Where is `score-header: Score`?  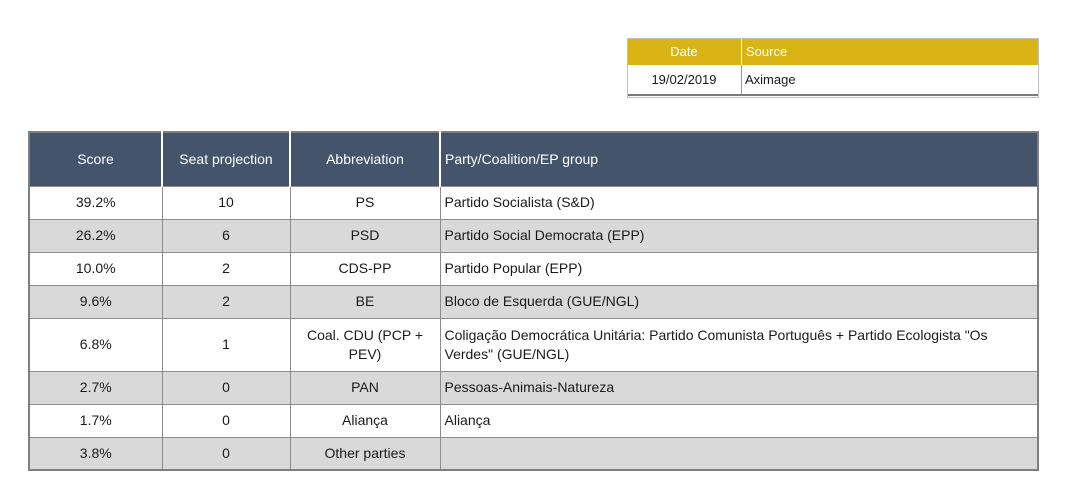 score-header: Score is located at coordinates (96, 159).